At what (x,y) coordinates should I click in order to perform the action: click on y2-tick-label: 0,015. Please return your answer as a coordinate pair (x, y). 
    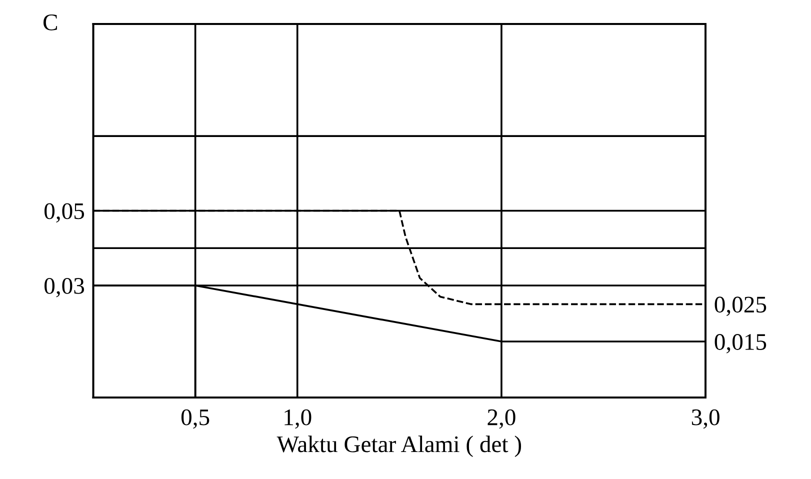
    Looking at the image, I should click on (740, 344).